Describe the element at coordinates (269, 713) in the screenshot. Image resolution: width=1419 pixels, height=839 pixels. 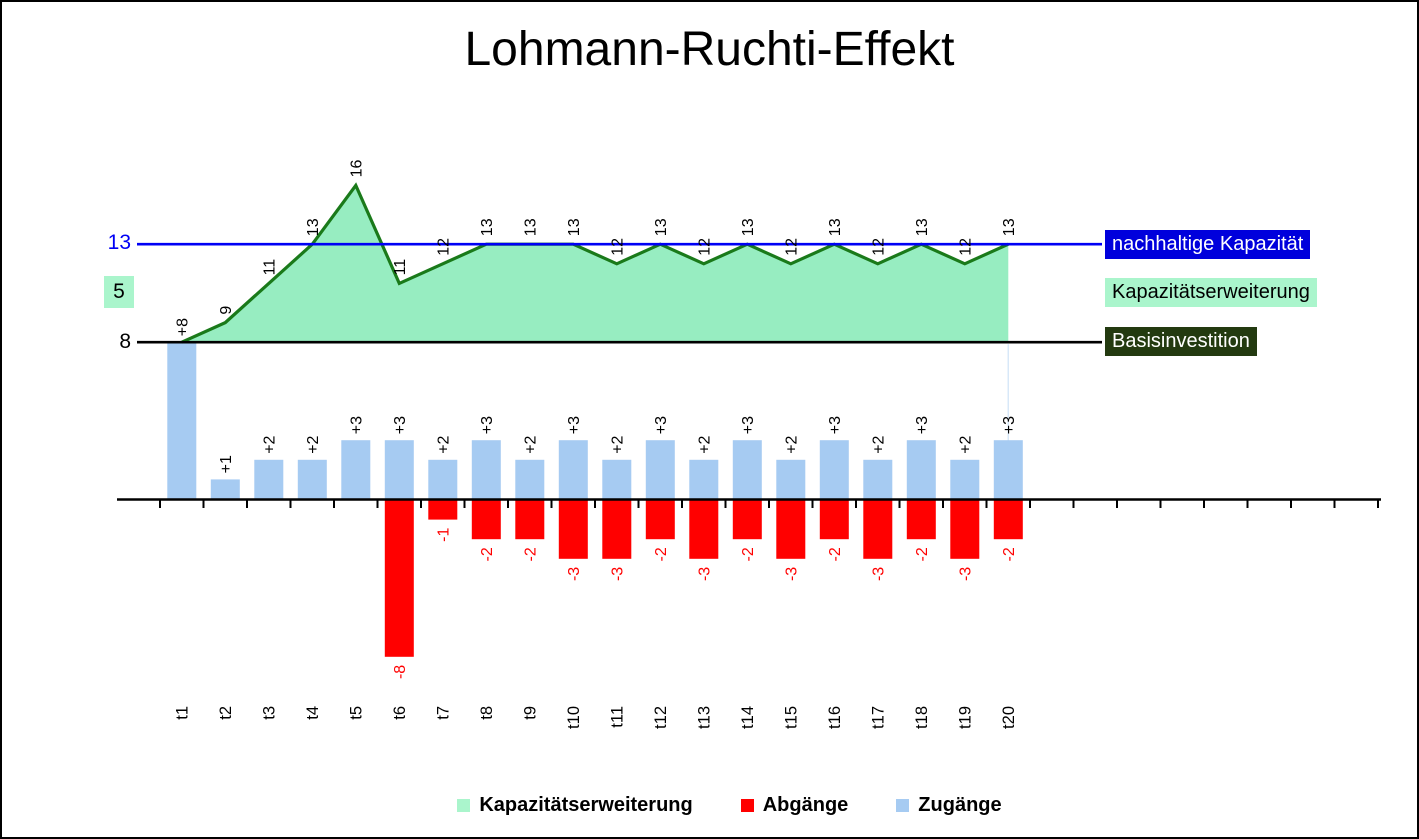
I see `svg-text: t3` at that location.